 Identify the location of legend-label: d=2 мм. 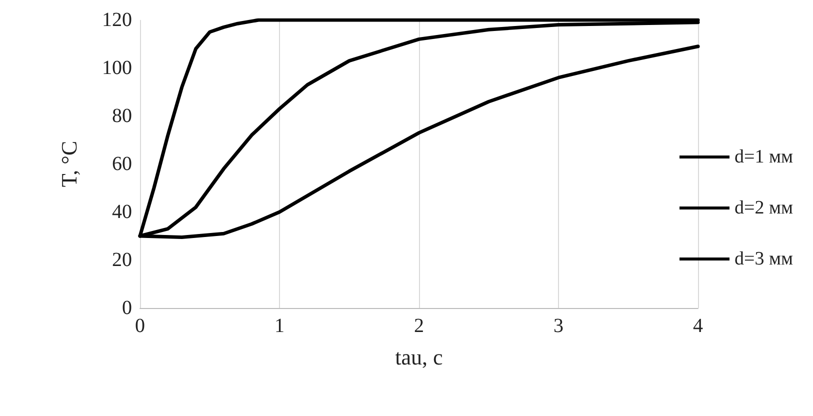
(764, 208).